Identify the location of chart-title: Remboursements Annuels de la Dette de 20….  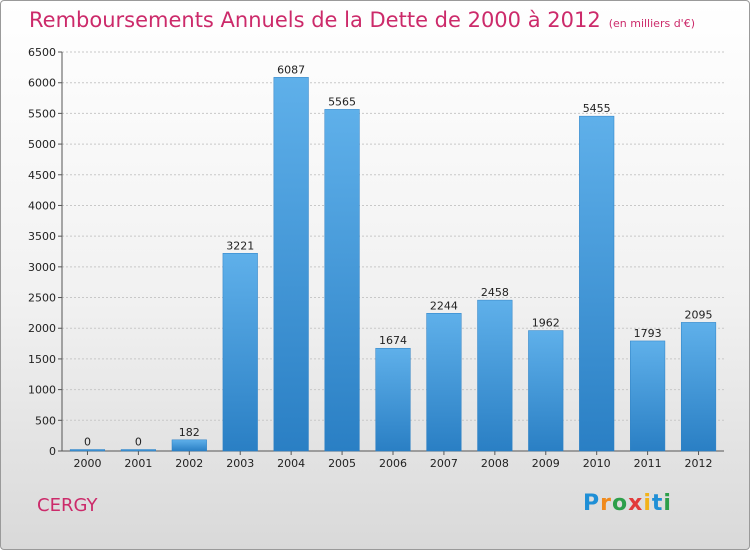
(315, 20).